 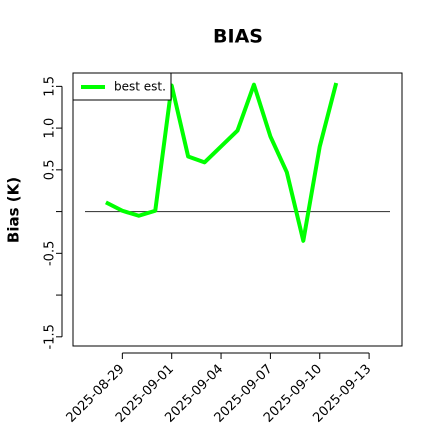 What do you see at coordinates (140, 87) in the screenshot?
I see `legend-label: best est.` at bounding box center [140, 87].